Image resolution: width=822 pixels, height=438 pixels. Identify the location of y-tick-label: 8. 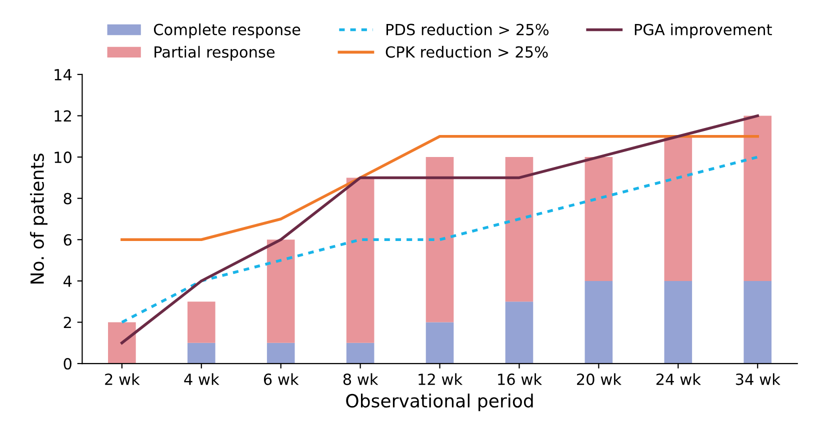
(68, 198).